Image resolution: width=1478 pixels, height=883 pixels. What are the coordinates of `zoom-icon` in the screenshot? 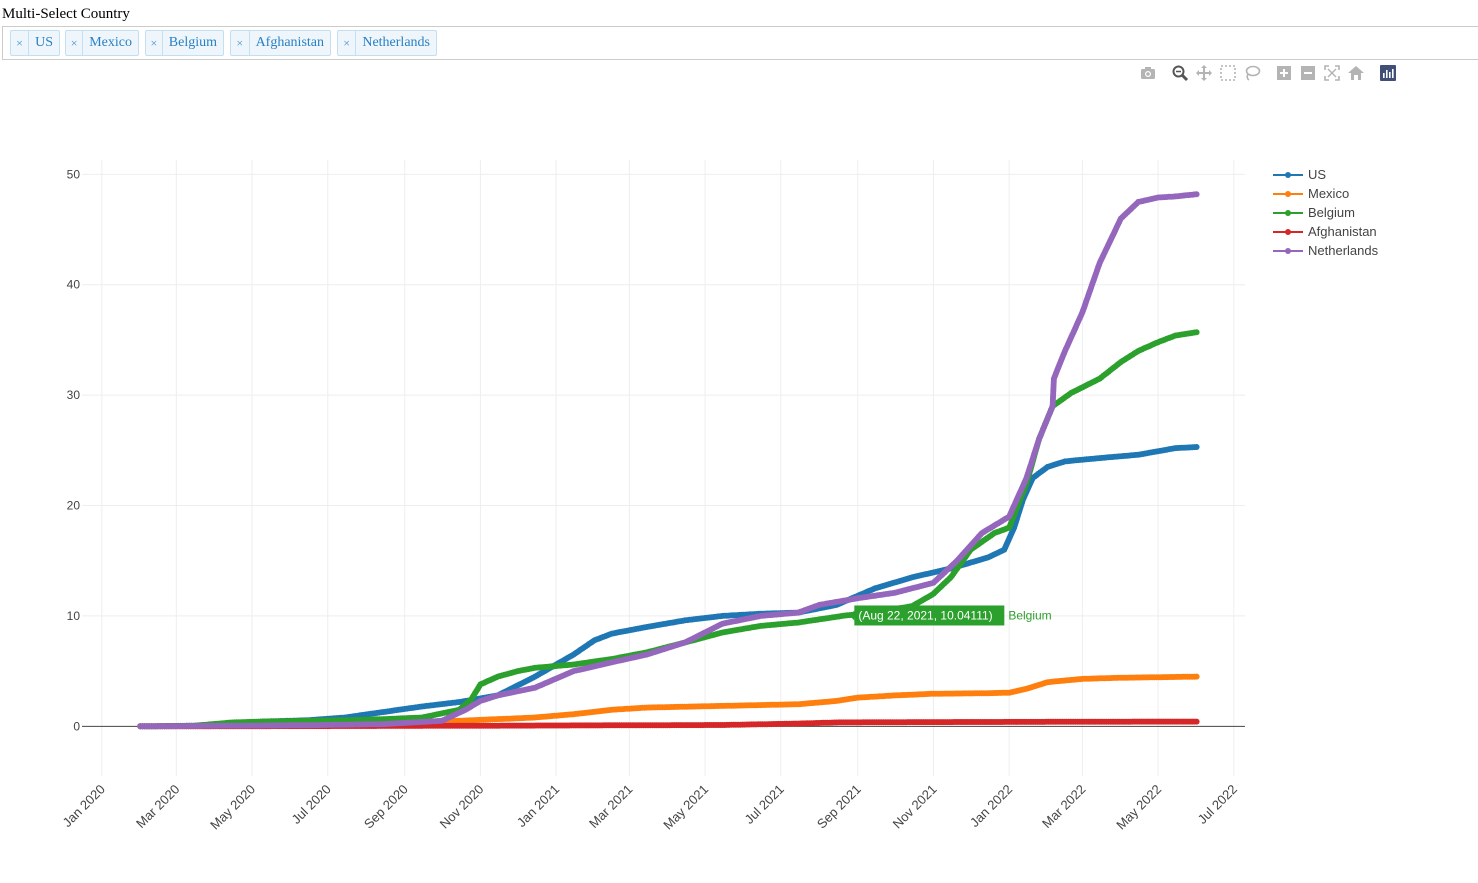 It's located at (1180, 73).